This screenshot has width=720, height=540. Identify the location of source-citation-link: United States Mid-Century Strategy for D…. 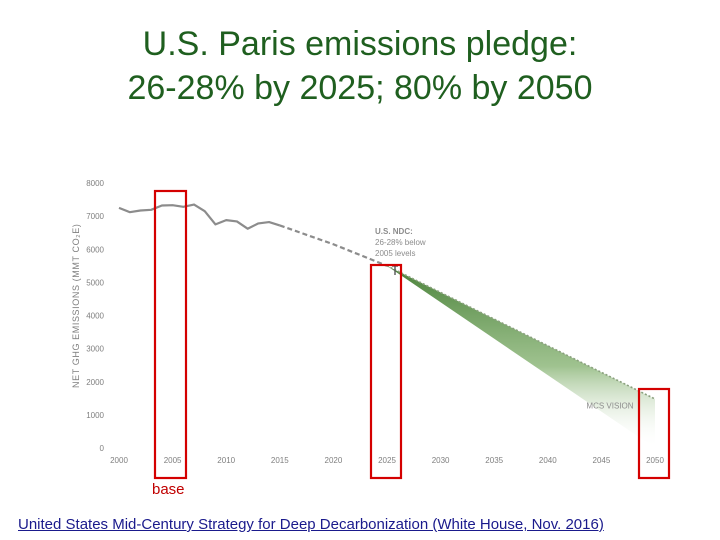
(311, 524).